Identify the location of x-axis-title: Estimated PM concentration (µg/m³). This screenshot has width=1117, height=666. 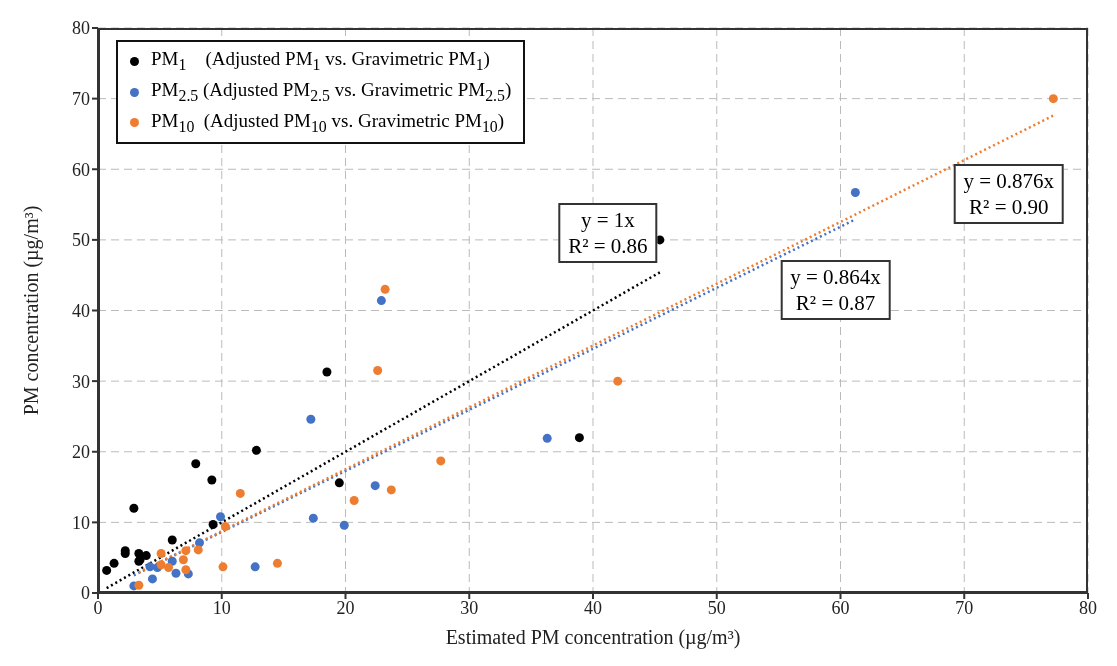
(593, 637).